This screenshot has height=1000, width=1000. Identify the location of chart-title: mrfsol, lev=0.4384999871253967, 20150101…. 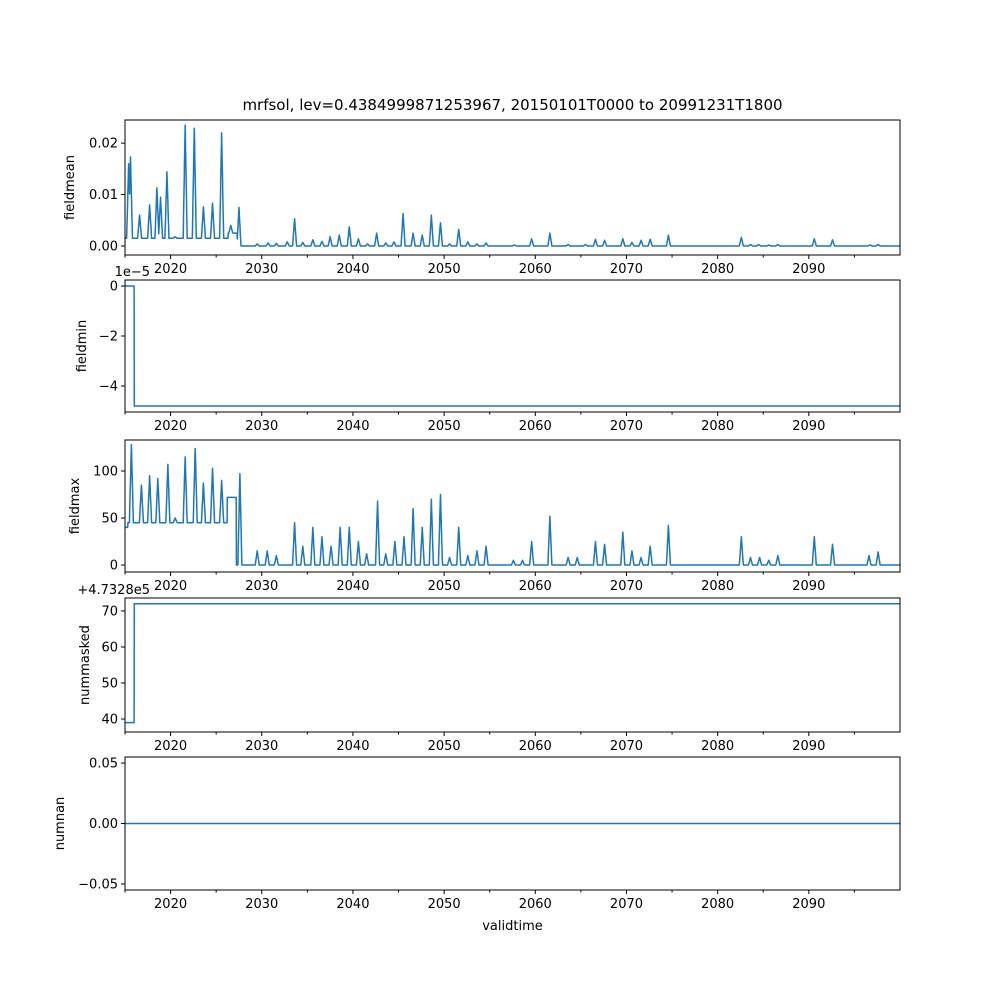
(512, 105).